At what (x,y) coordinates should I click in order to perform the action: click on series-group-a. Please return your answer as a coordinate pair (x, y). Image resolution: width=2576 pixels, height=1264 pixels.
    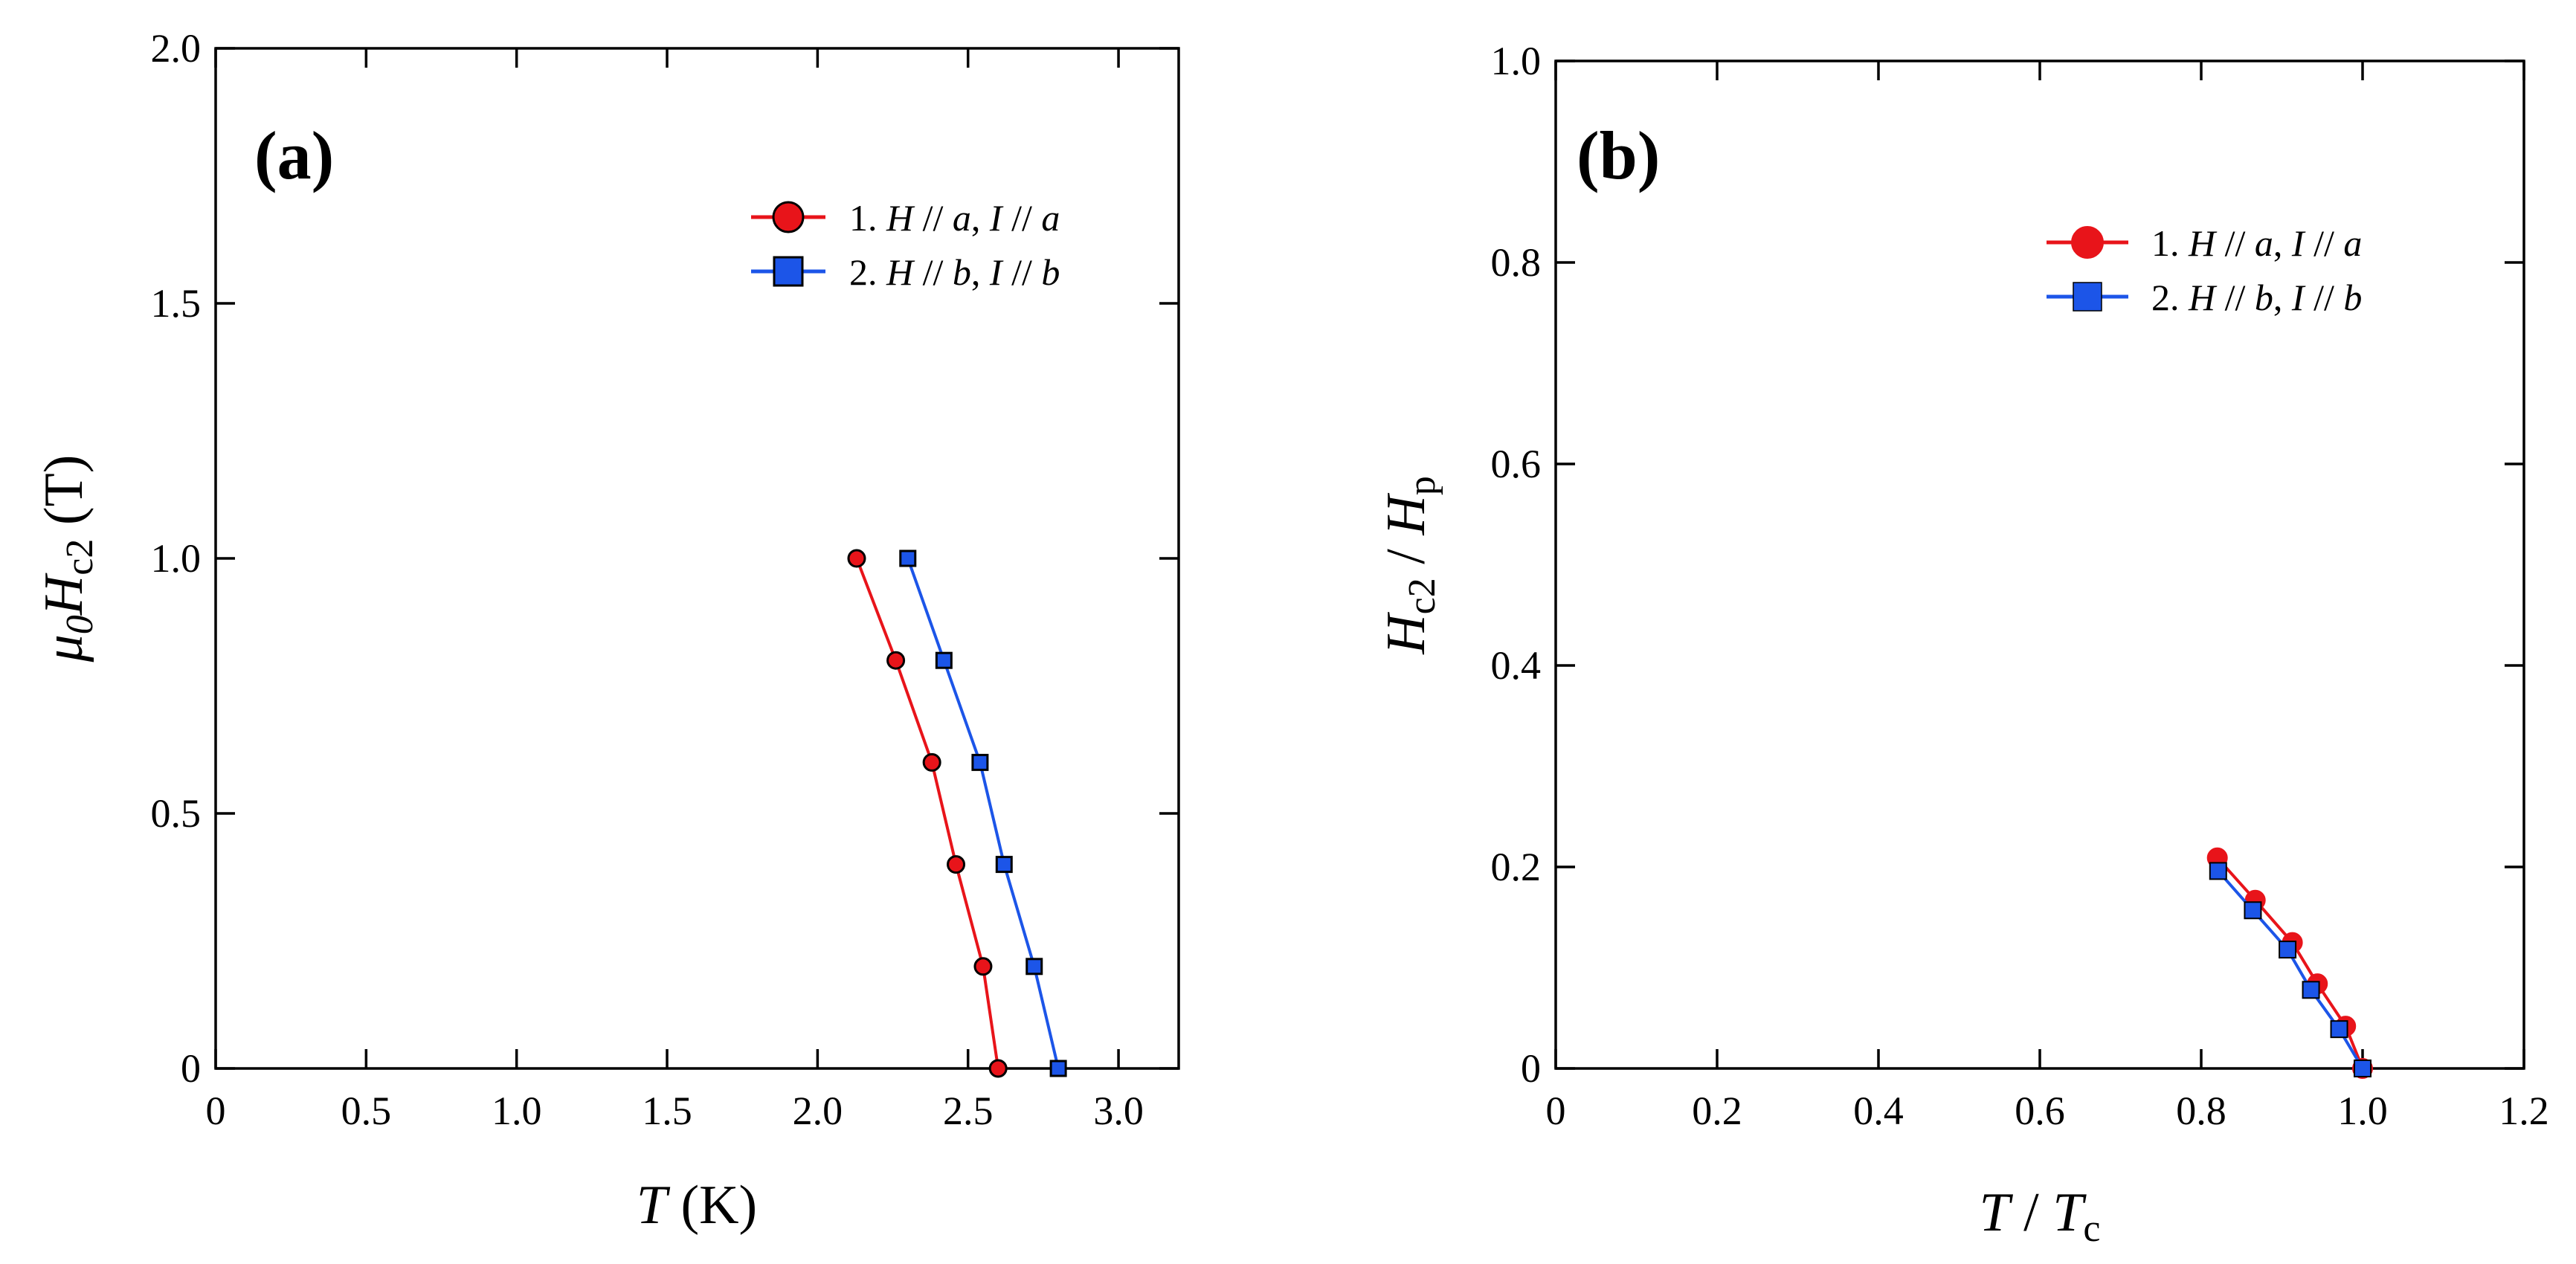
    Looking at the image, I should click on (957, 813).